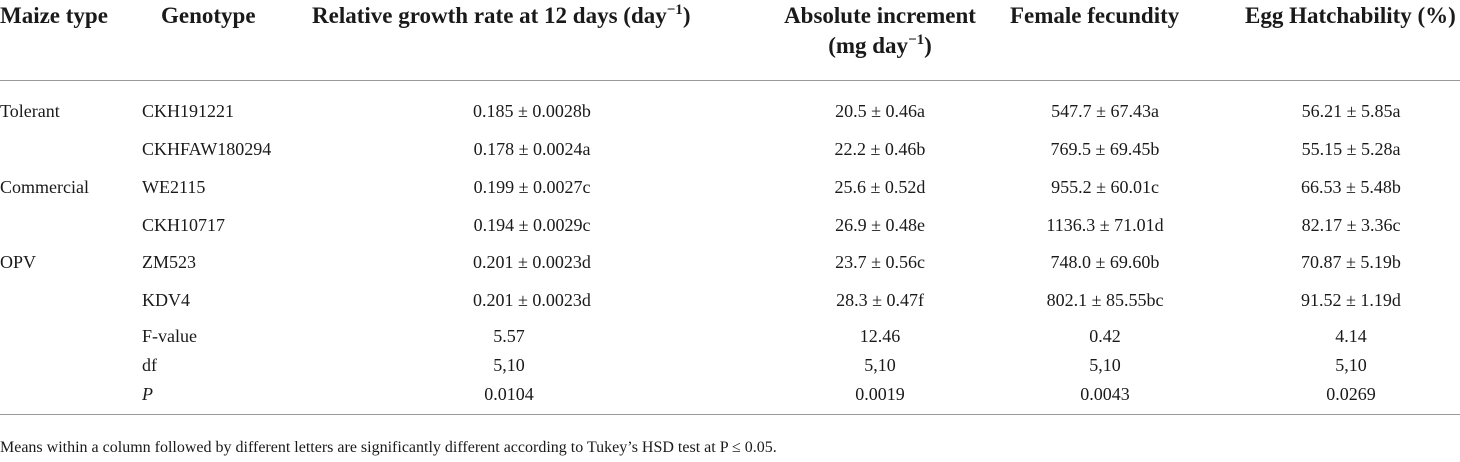 The height and width of the screenshot is (462, 1460). What do you see at coordinates (880, 365) in the screenshot?
I see `stat-abs: 5,10` at bounding box center [880, 365].